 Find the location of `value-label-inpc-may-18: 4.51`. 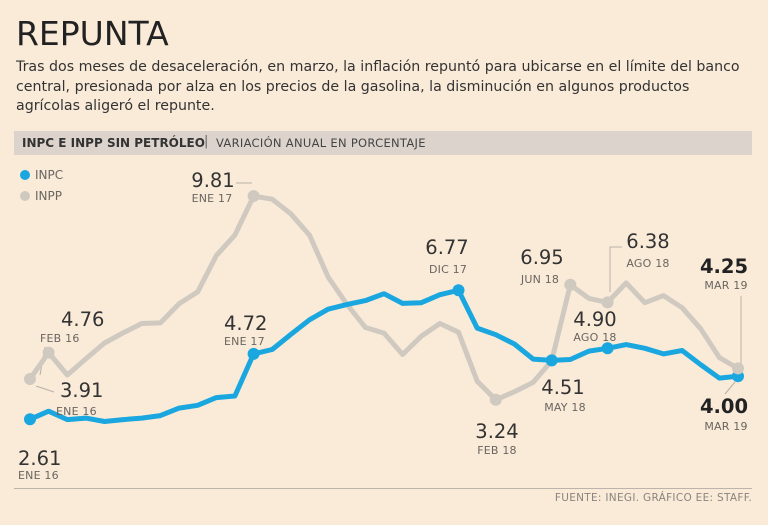

value-label-inpc-may-18: 4.51 is located at coordinates (562, 387).